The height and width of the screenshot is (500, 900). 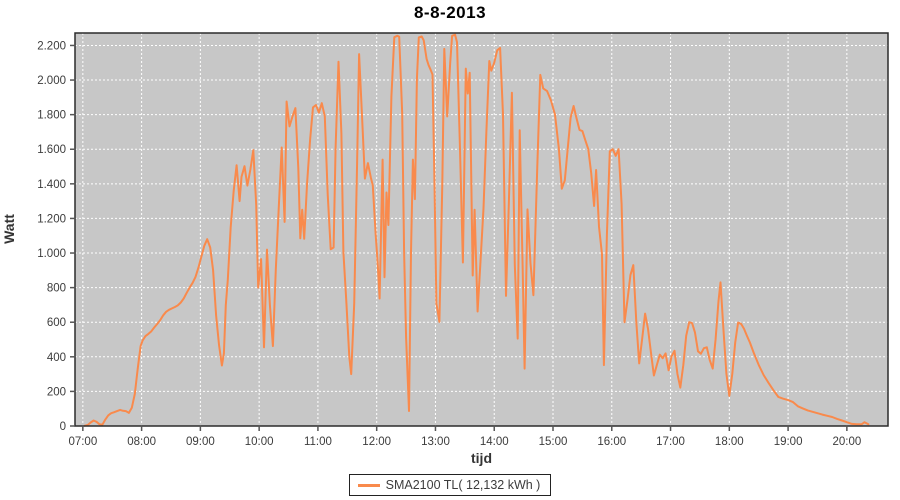 I want to click on y-tick-label: 1.600, so click(x=51, y=150).